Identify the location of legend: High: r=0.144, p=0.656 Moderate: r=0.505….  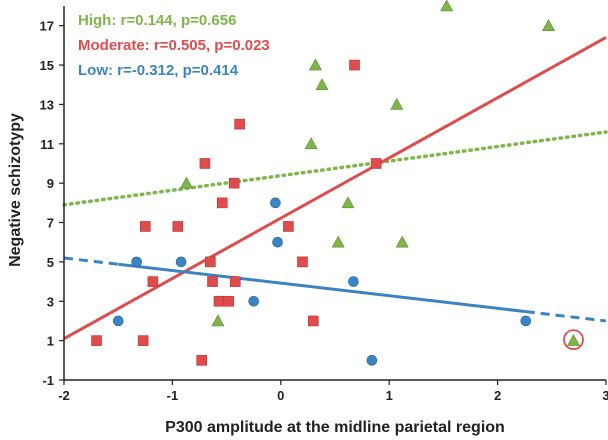
(174, 45).